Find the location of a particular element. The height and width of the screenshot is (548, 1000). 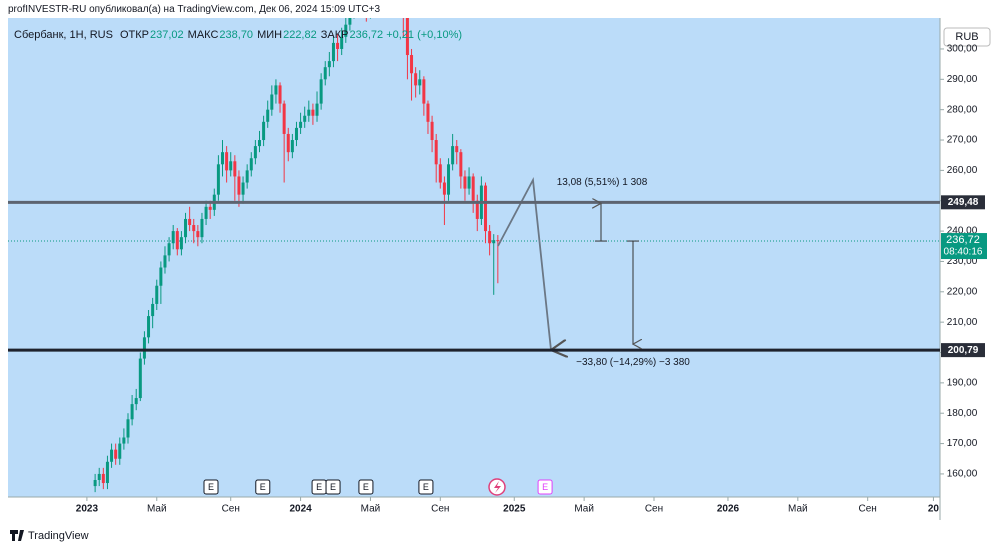

y-tick-label: 180,00 is located at coordinates (962, 413).